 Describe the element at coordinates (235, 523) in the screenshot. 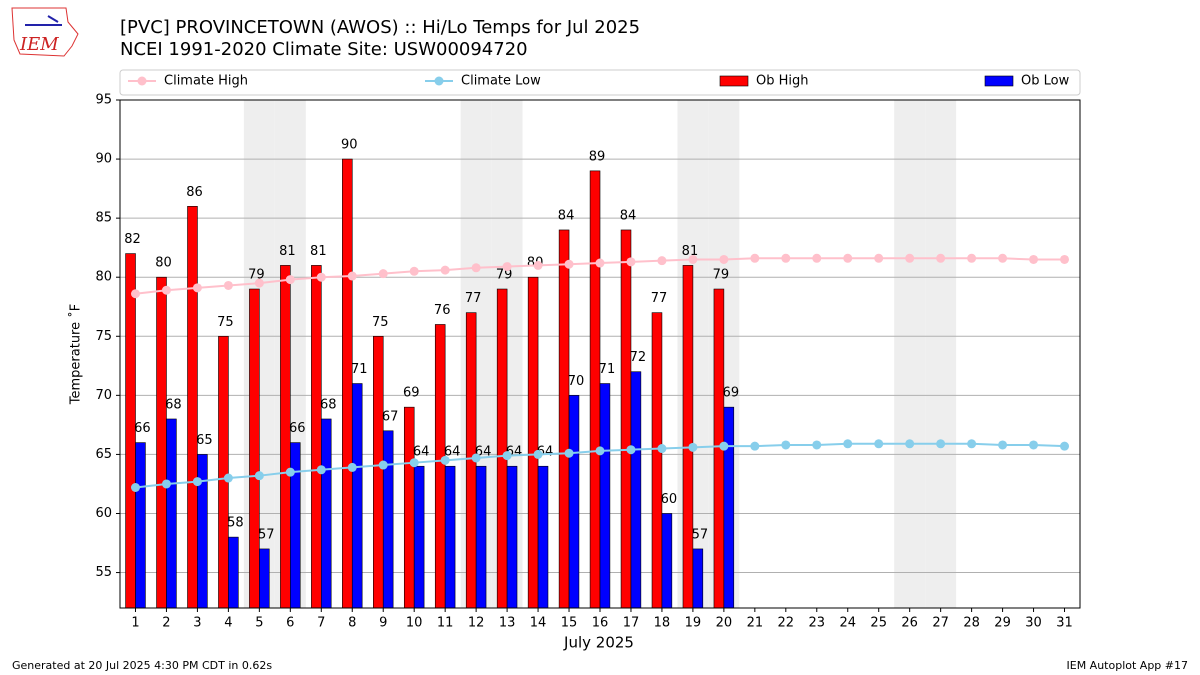

I see `data-label: 58` at that location.